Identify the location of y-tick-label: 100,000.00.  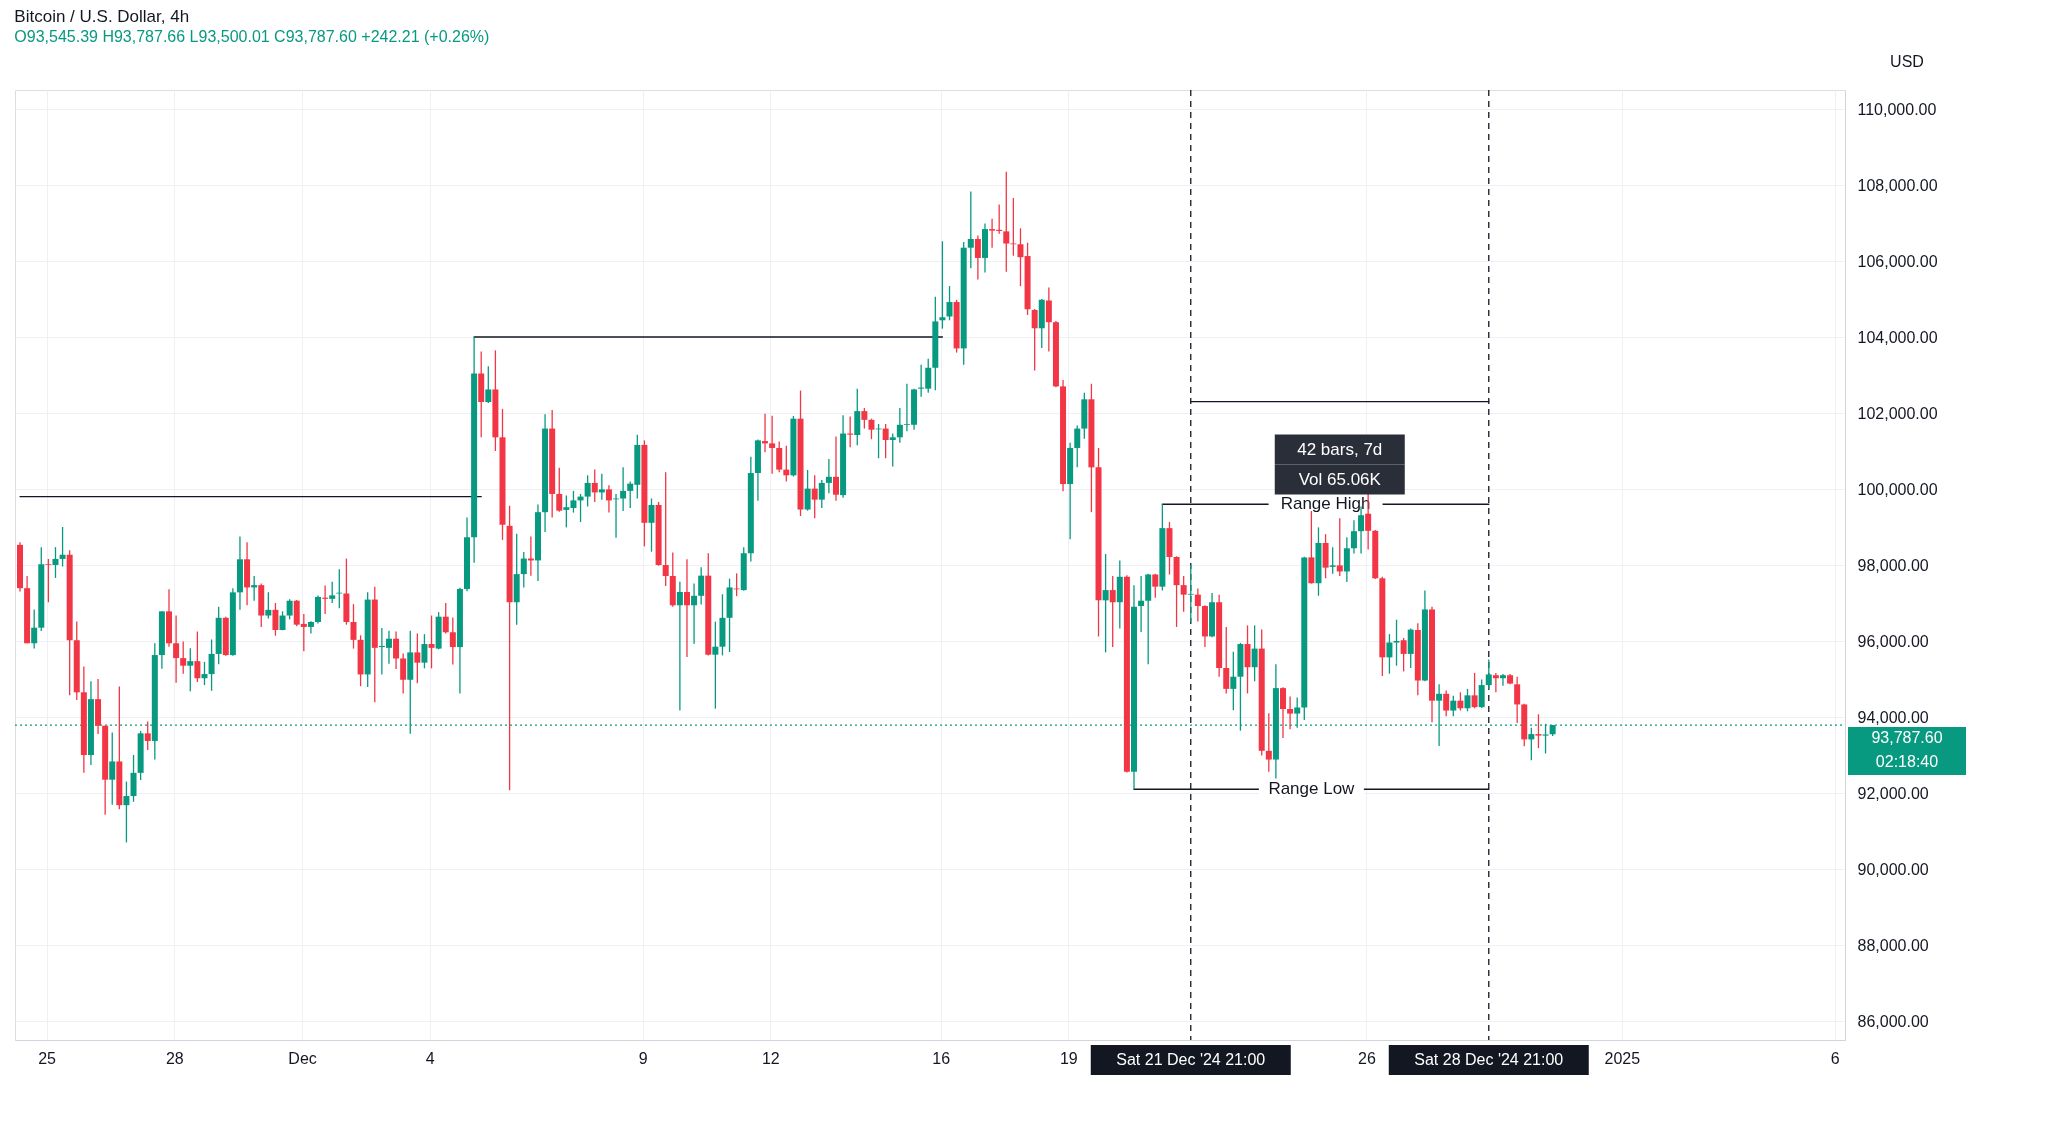
(1897, 489).